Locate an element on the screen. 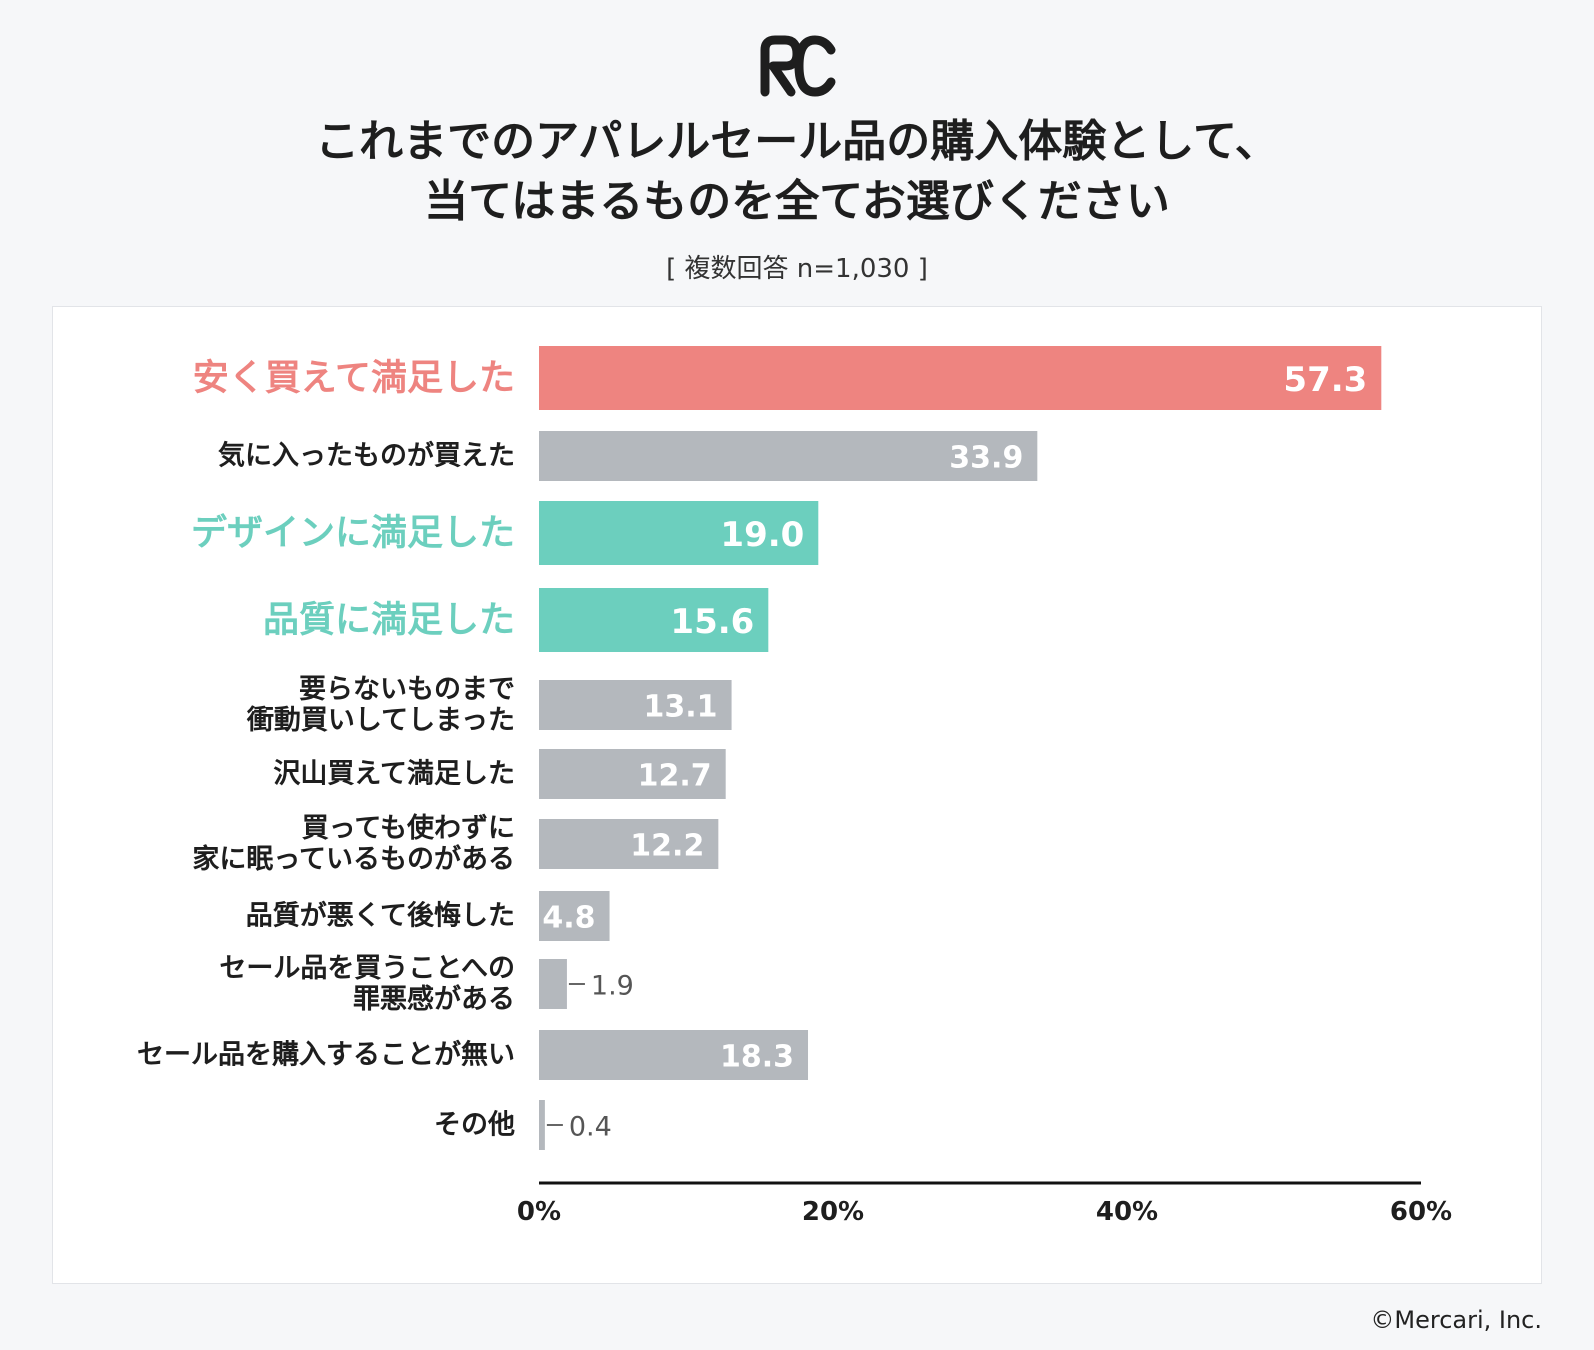 This screenshot has height=1350, width=1594. category-label: 衝動買いしてしまった is located at coordinates (380, 720).